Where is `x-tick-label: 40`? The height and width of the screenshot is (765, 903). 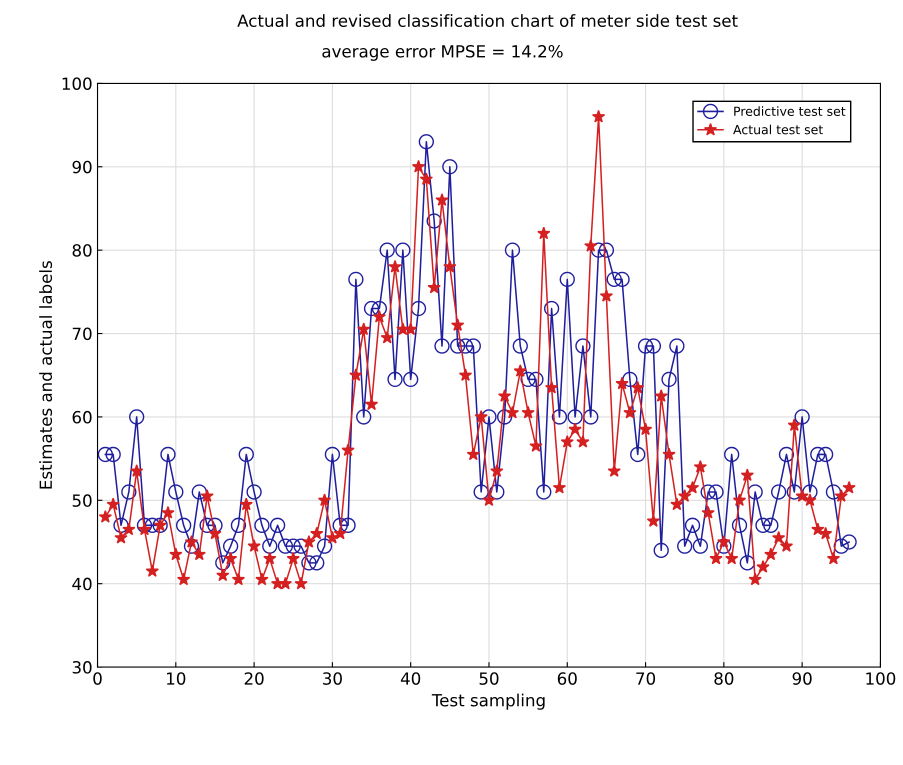
x-tick-label: 40 is located at coordinates (410, 678).